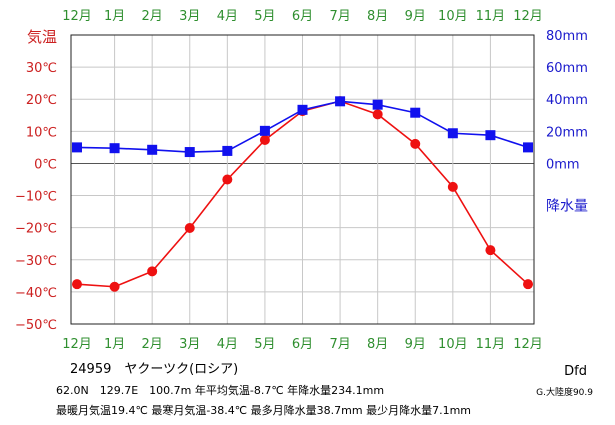 The height and width of the screenshot is (425, 615). What do you see at coordinates (453, 344) in the screenshot?
I see `month-label-bottom: 10月` at bounding box center [453, 344].